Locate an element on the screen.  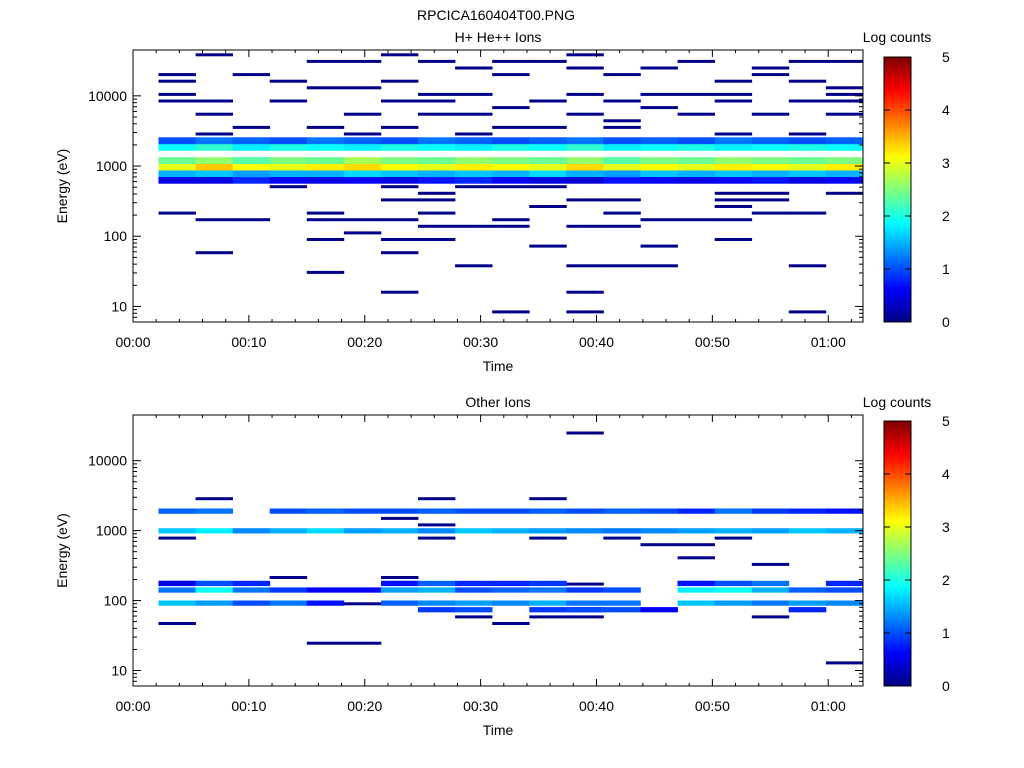
colorbar-title: Log counts is located at coordinates (897, 37).